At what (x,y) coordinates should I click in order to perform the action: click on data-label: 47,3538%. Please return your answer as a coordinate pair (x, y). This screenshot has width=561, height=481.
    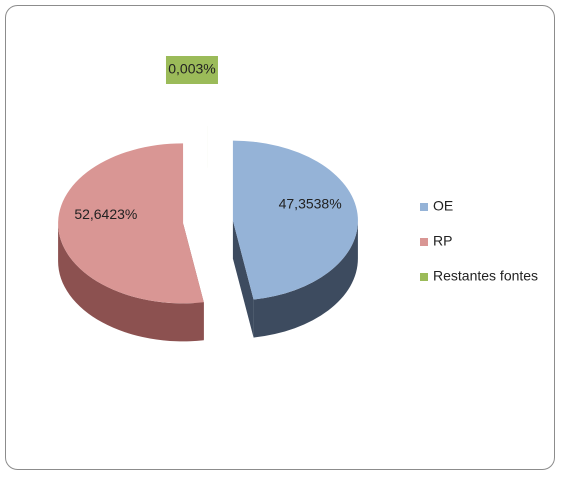
    Looking at the image, I should click on (310, 203).